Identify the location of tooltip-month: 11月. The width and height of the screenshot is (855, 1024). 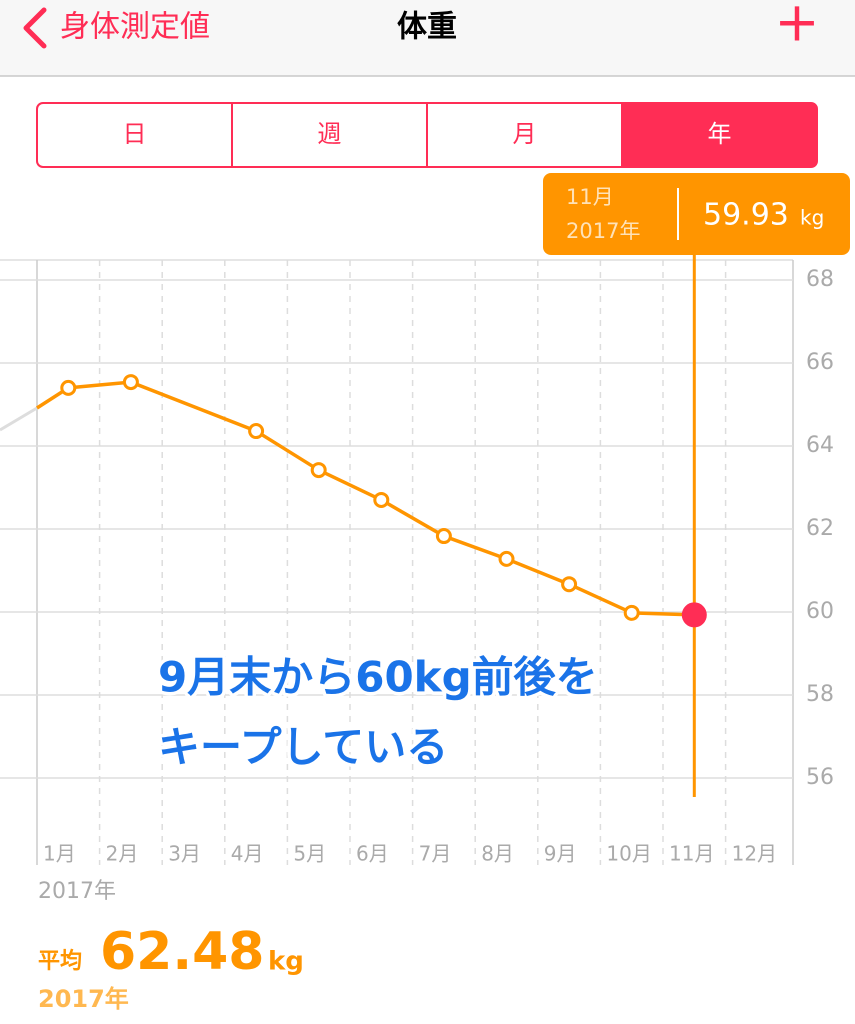
(590, 197).